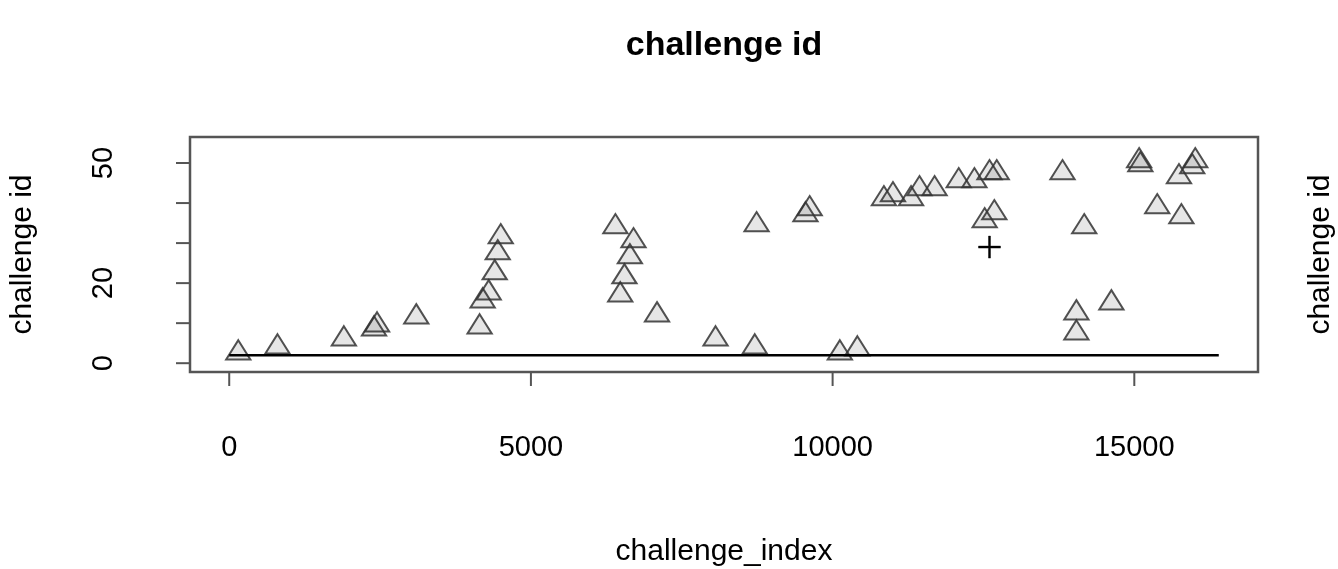  Describe the element at coordinates (20, 254) in the screenshot. I see `y-axis-title: challenge id` at that location.